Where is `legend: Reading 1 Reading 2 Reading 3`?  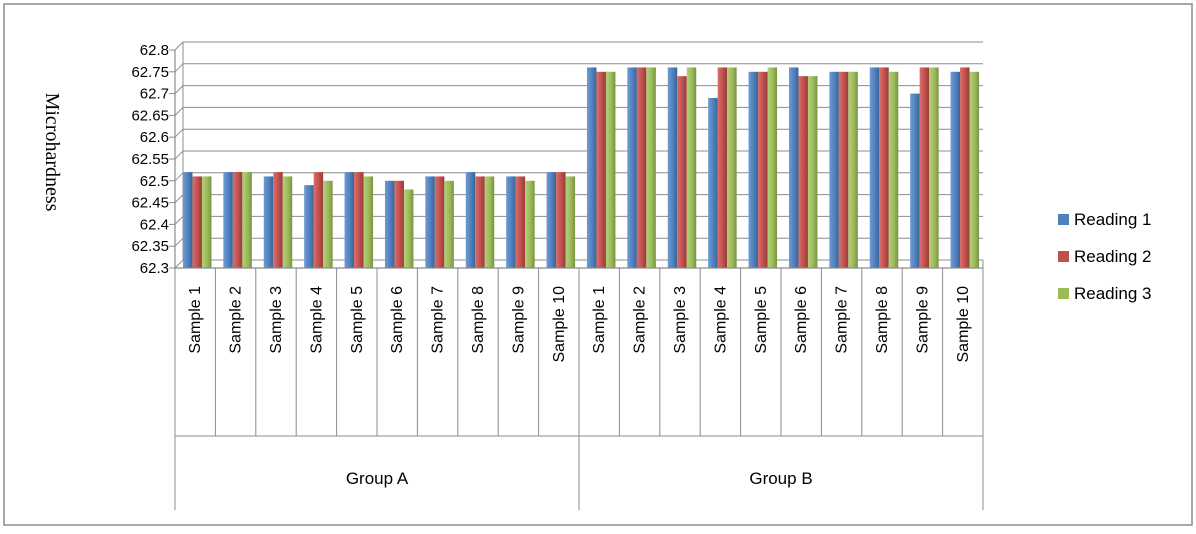
legend: Reading 1 Reading 2 Reading 3 is located at coordinates (1105, 256).